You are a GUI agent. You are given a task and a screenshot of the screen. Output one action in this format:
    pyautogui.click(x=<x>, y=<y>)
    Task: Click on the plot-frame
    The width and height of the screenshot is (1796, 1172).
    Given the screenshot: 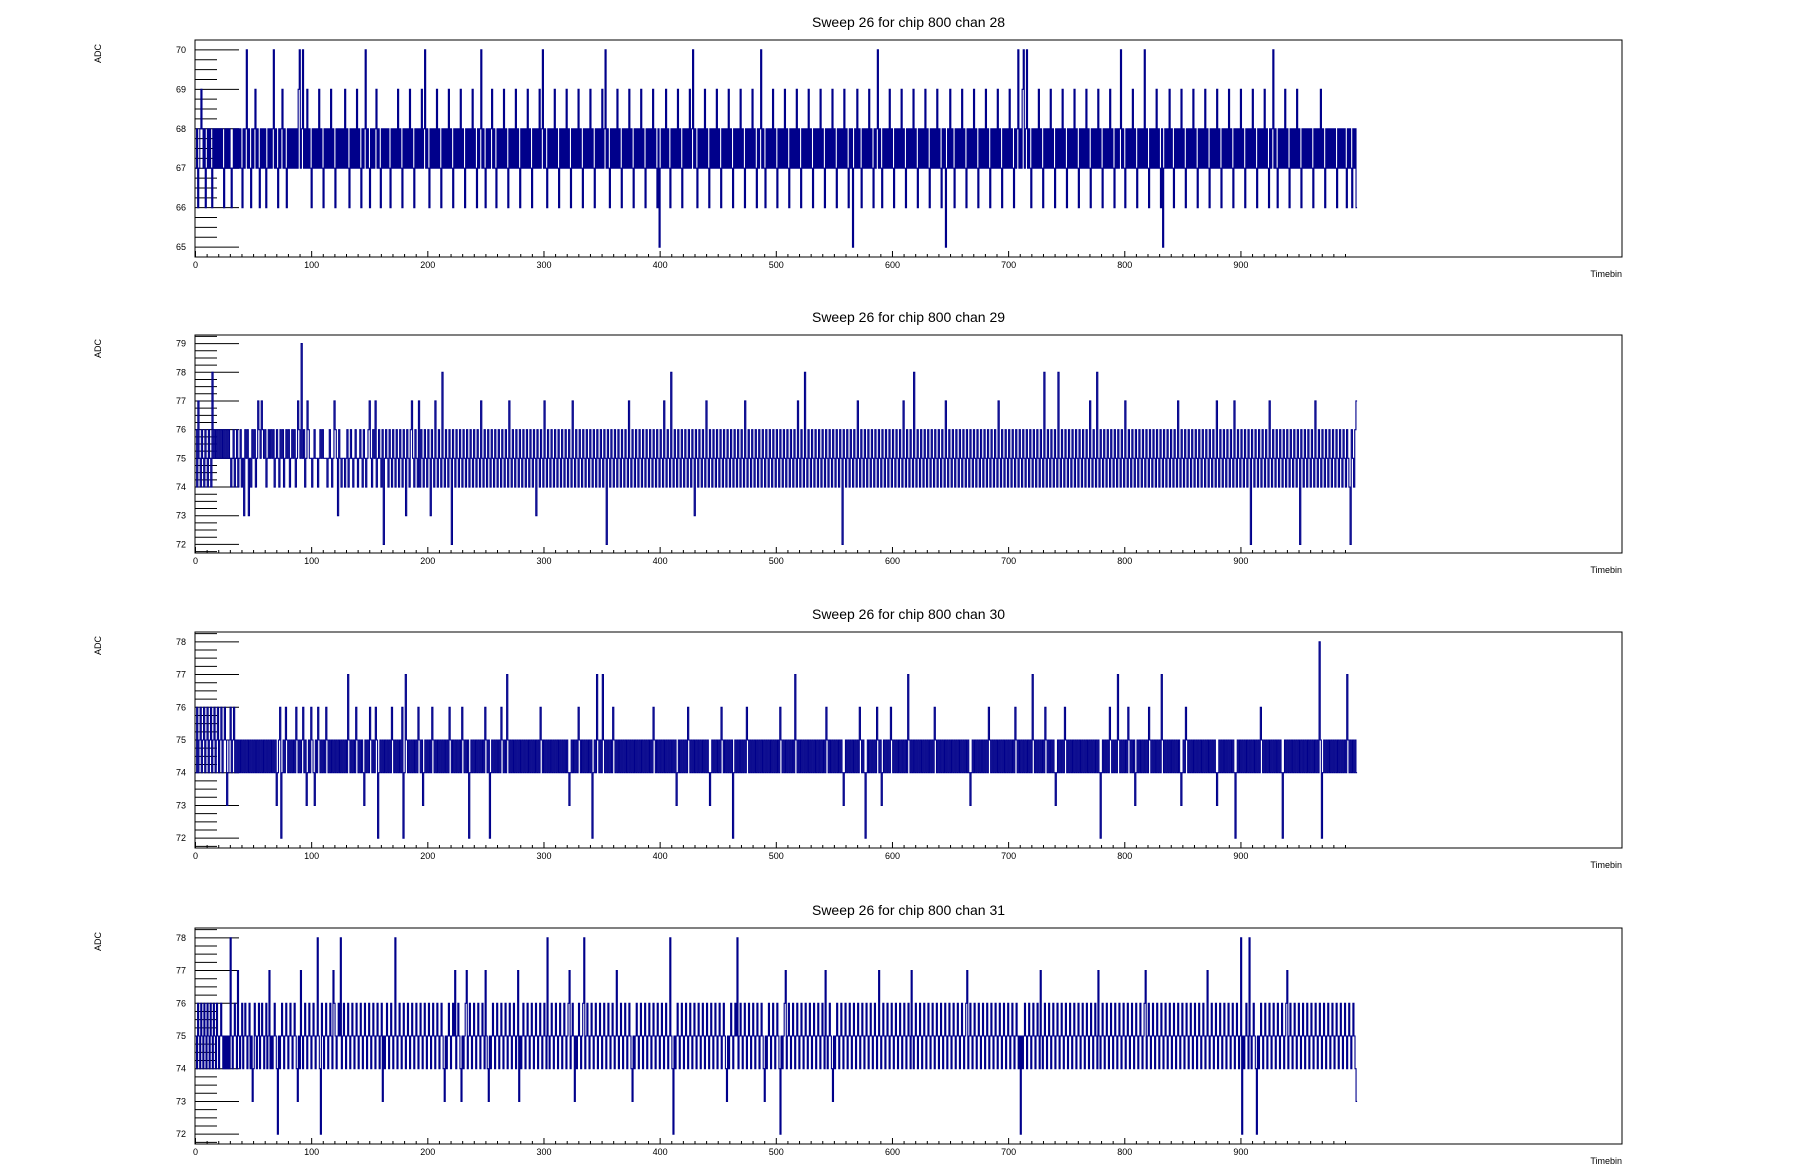 What is the action you would take?
    pyautogui.click(x=908, y=444)
    